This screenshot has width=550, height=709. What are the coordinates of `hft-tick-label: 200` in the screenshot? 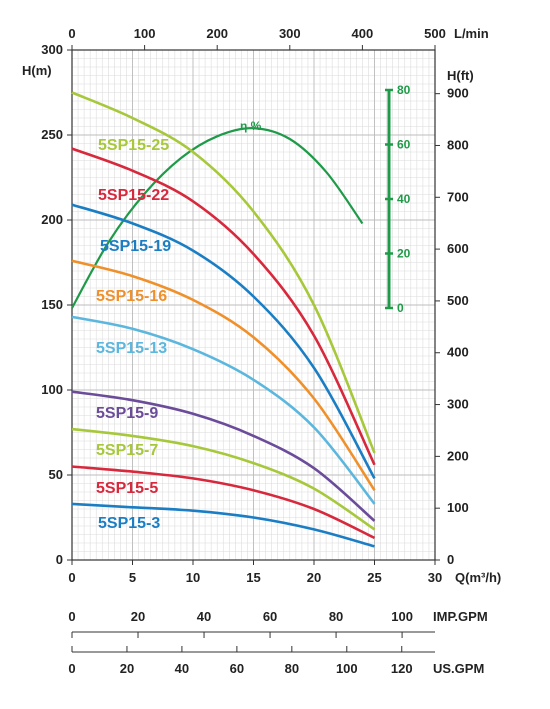 It's located at (458, 455).